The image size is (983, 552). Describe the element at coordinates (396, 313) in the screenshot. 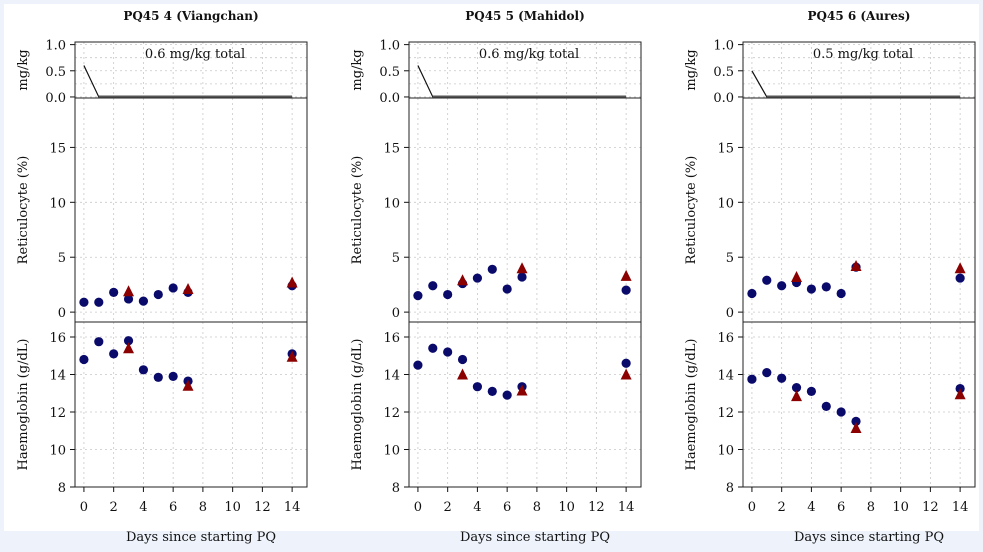

I see `y-tick-label: 0` at that location.